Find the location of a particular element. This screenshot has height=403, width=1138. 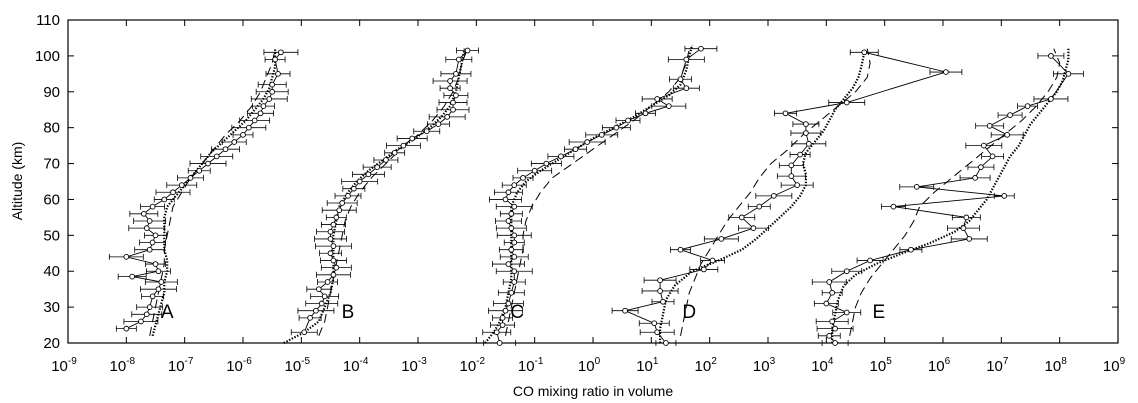

panel-label-D: D is located at coordinates (689, 312).